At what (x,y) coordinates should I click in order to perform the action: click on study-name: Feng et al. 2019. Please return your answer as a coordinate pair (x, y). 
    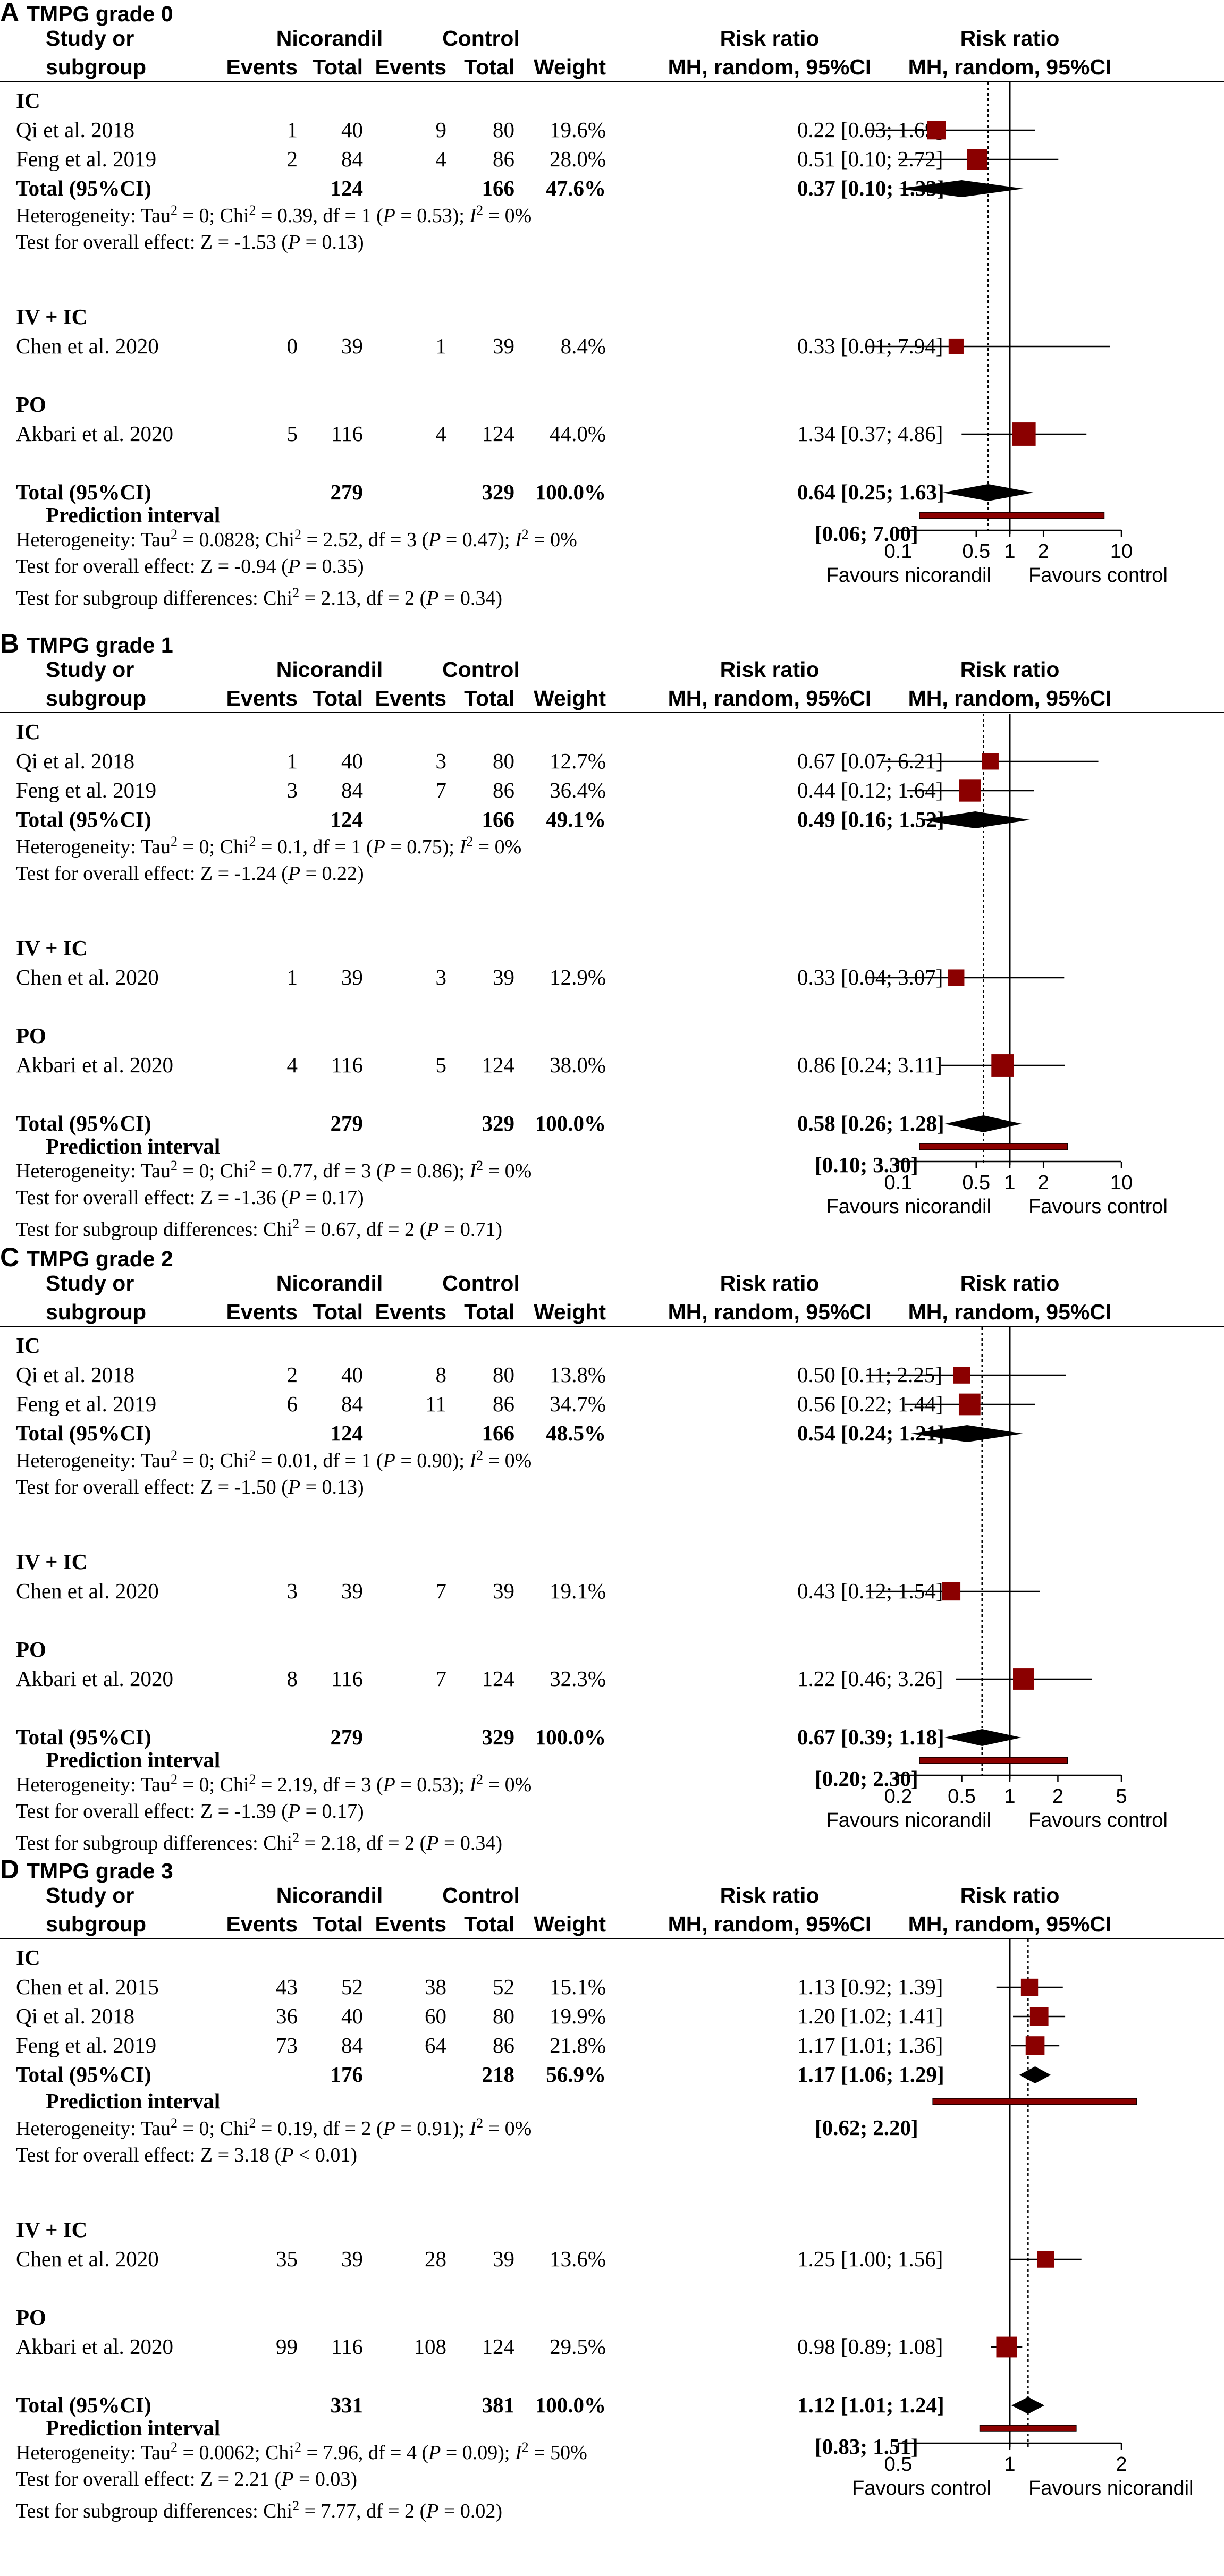
    Looking at the image, I should click on (86, 1404).